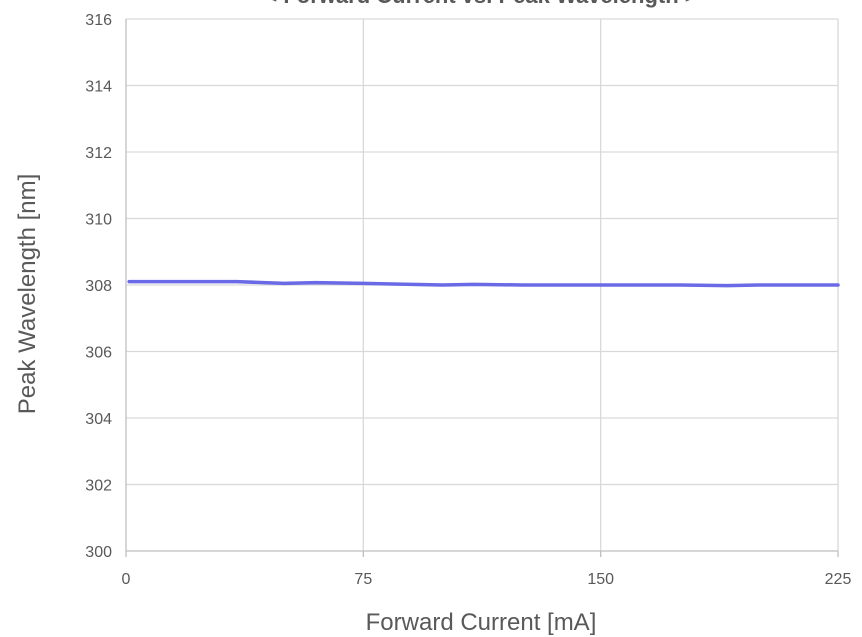 This screenshot has width=862, height=637. Describe the element at coordinates (126, 579) in the screenshot. I see `x-tick-label: 0` at that location.